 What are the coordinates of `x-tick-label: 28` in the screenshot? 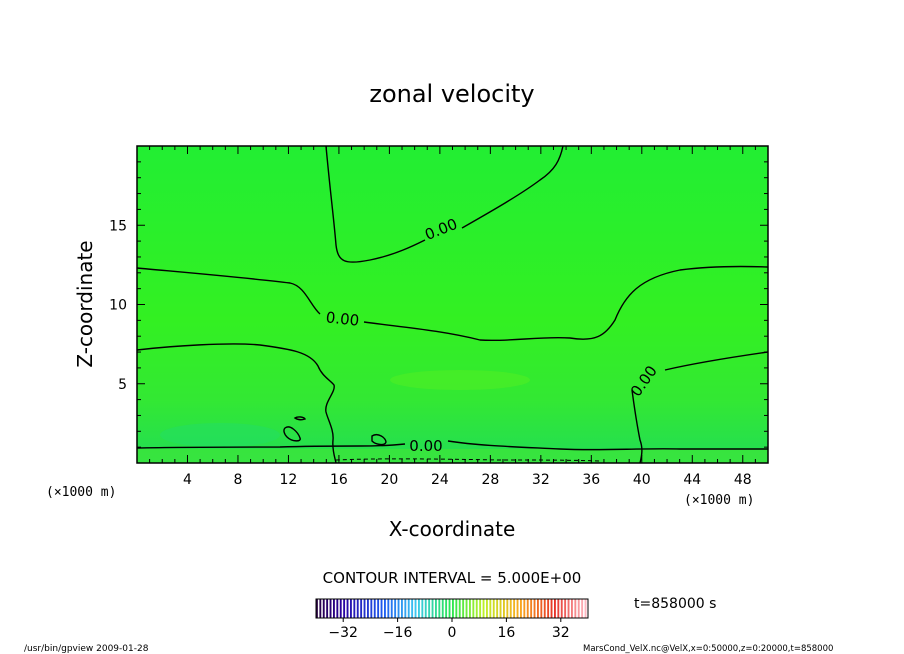 It's located at (490, 480).